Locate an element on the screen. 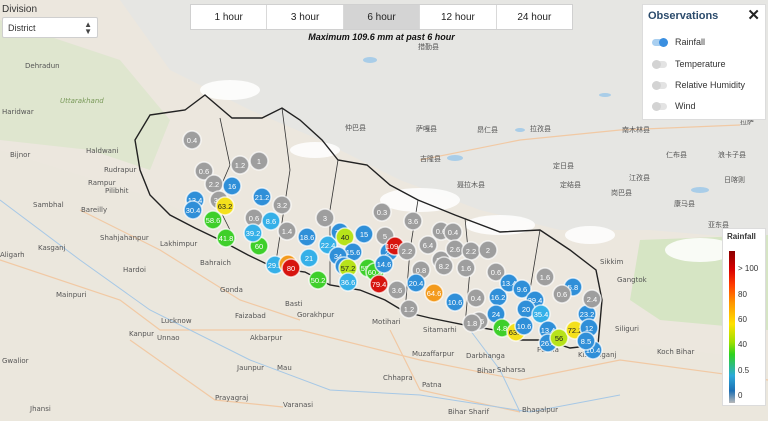 This screenshot has width=768, height=421. station-marker: 1 is located at coordinates (259, 161).